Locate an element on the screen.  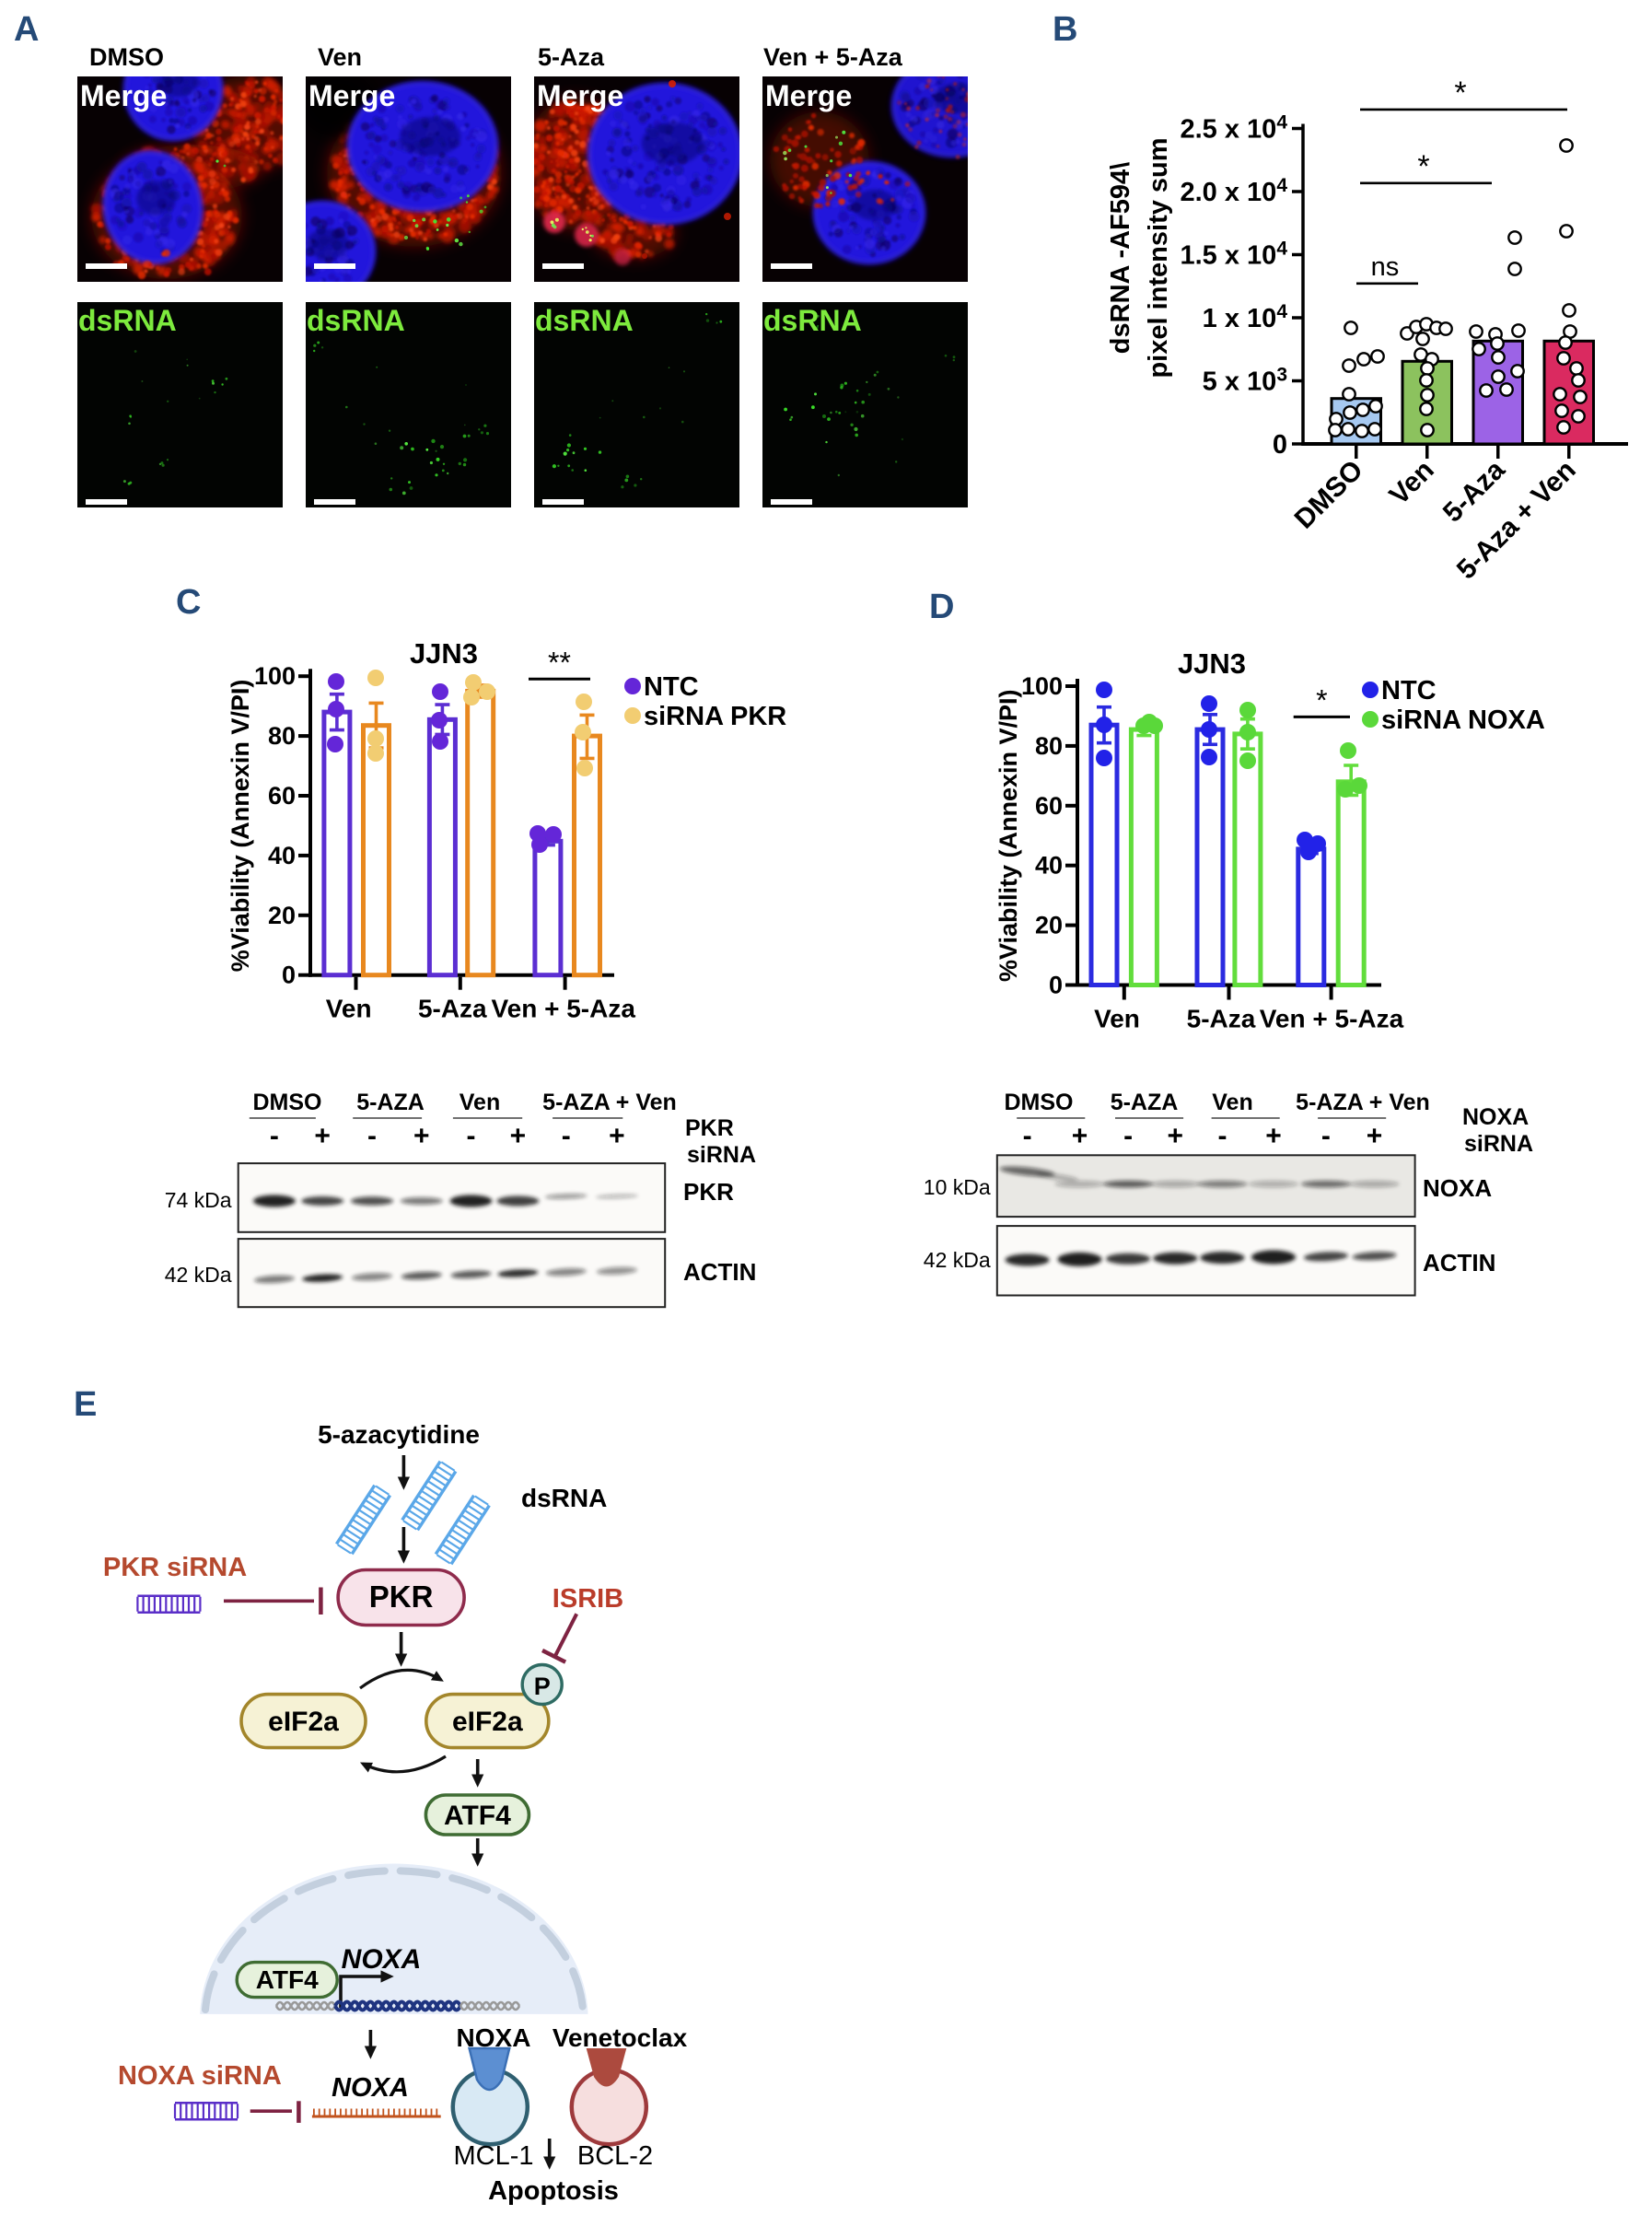
svg-text: 1 x 104 is located at coordinates (1245, 317).